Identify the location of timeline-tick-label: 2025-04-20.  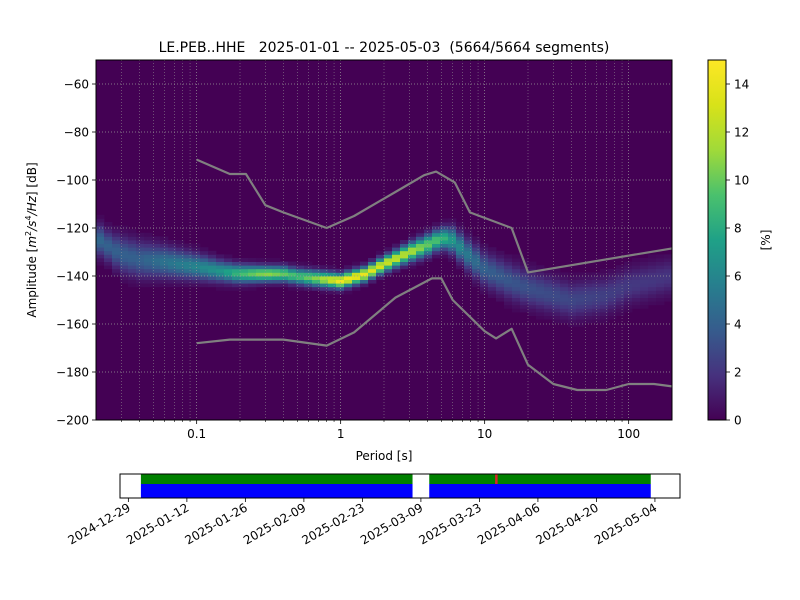
(567, 523).